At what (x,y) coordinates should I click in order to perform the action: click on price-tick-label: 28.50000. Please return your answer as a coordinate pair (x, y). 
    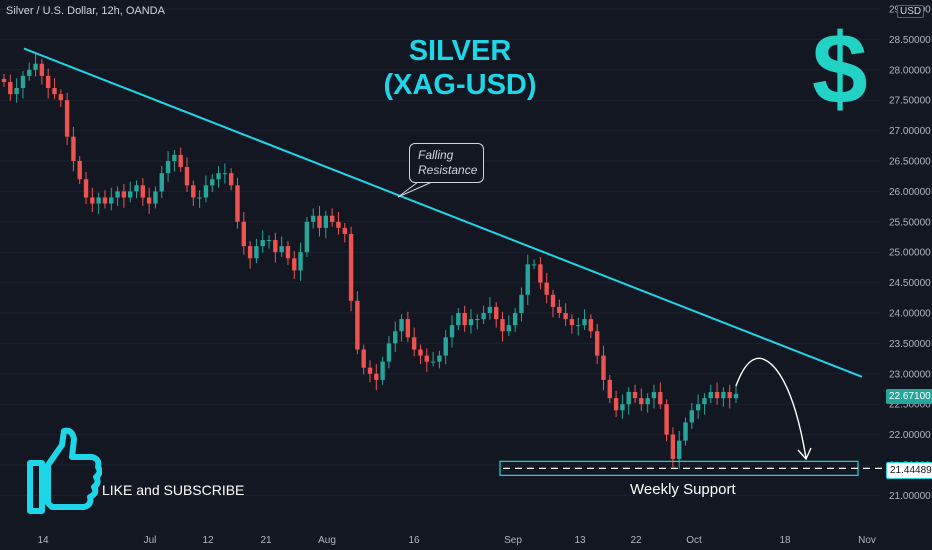
    Looking at the image, I should click on (910, 40).